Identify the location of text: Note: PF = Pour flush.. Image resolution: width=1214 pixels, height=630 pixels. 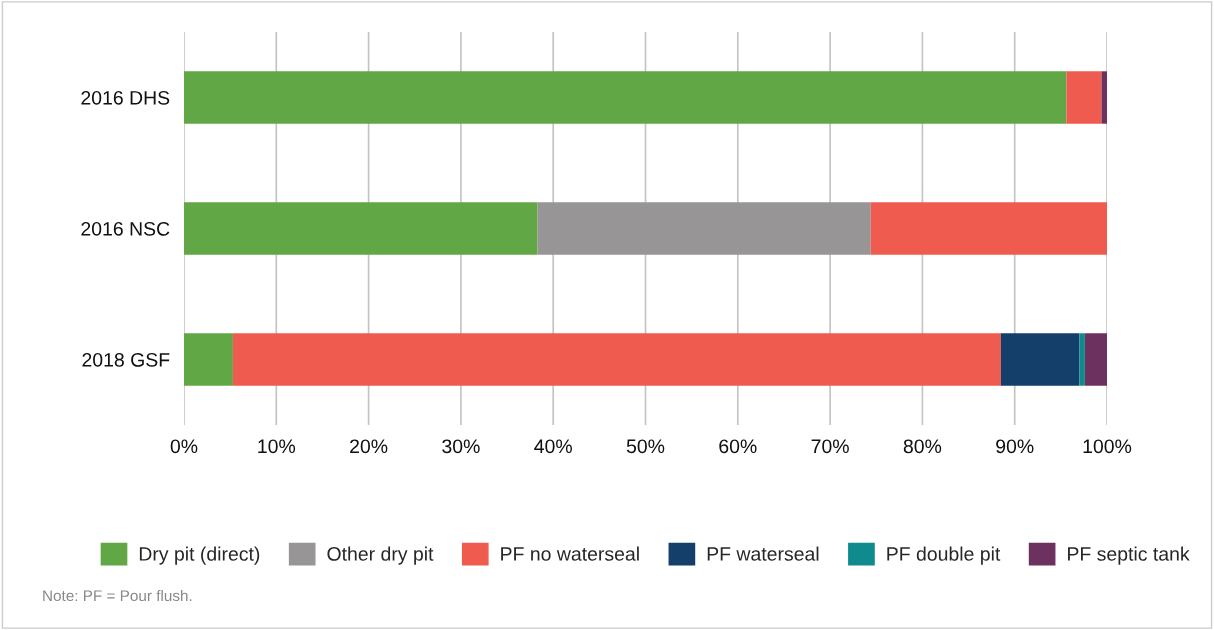
(117, 595).